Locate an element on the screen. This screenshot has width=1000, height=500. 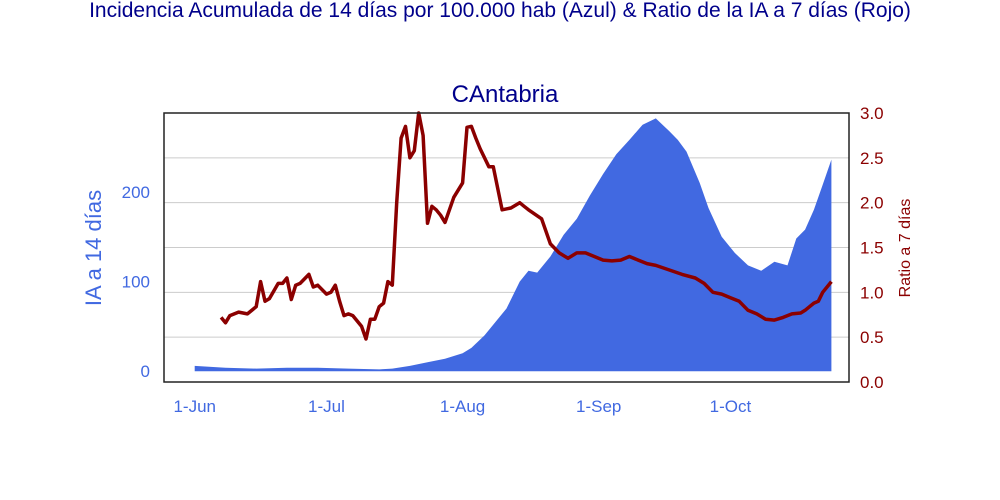
right-y-tick-label: 1.5 is located at coordinates (872, 248).